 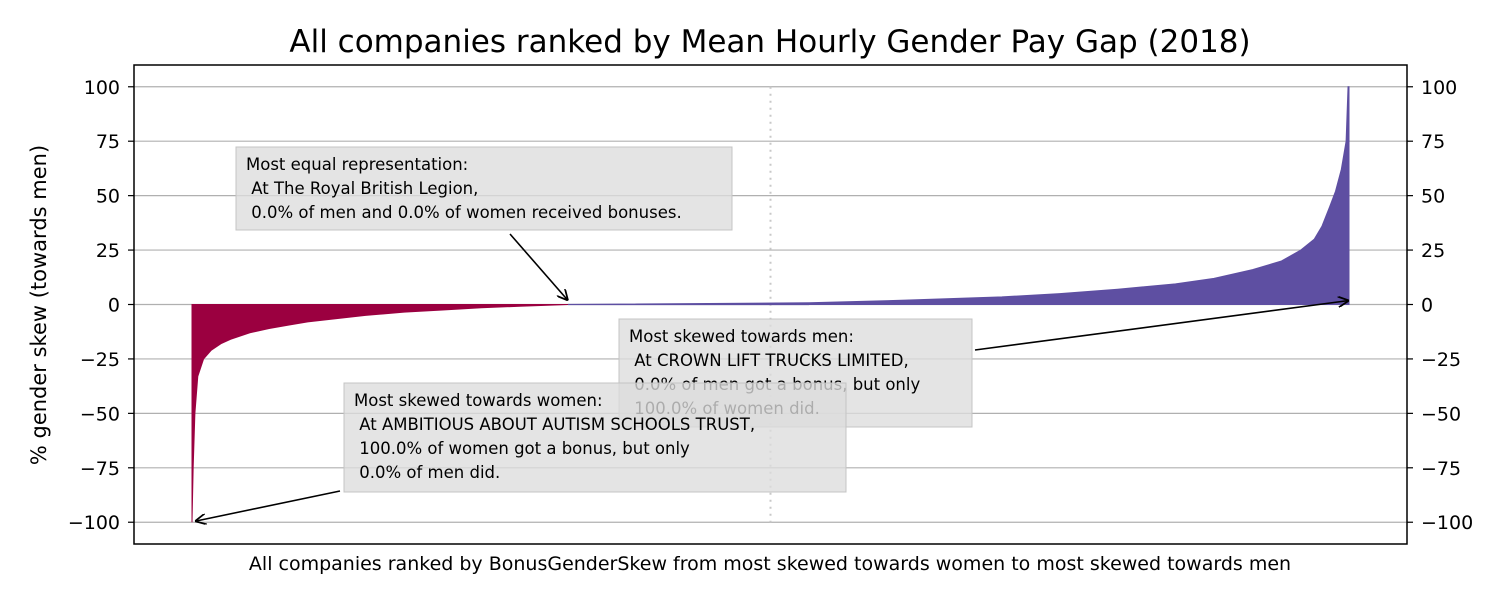 What do you see at coordinates (427, 472) in the screenshot?
I see `annotation-line: 0.0% of men did.` at bounding box center [427, 472].